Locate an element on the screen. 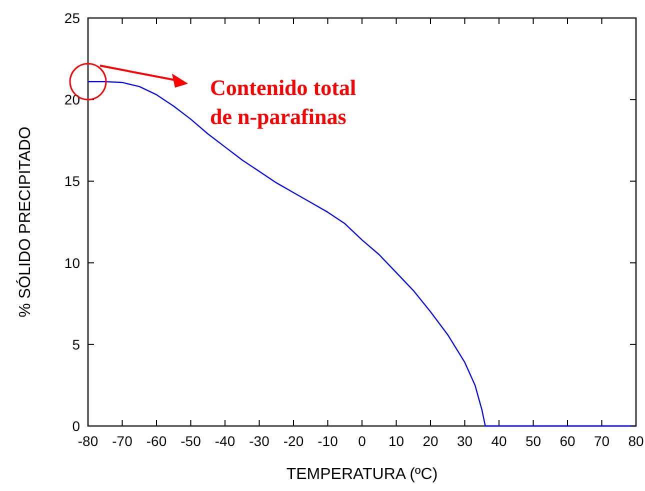 The width and height of the screenshot is (645, 491). x-tick-label: 10 is located at coordinates (396, 441).